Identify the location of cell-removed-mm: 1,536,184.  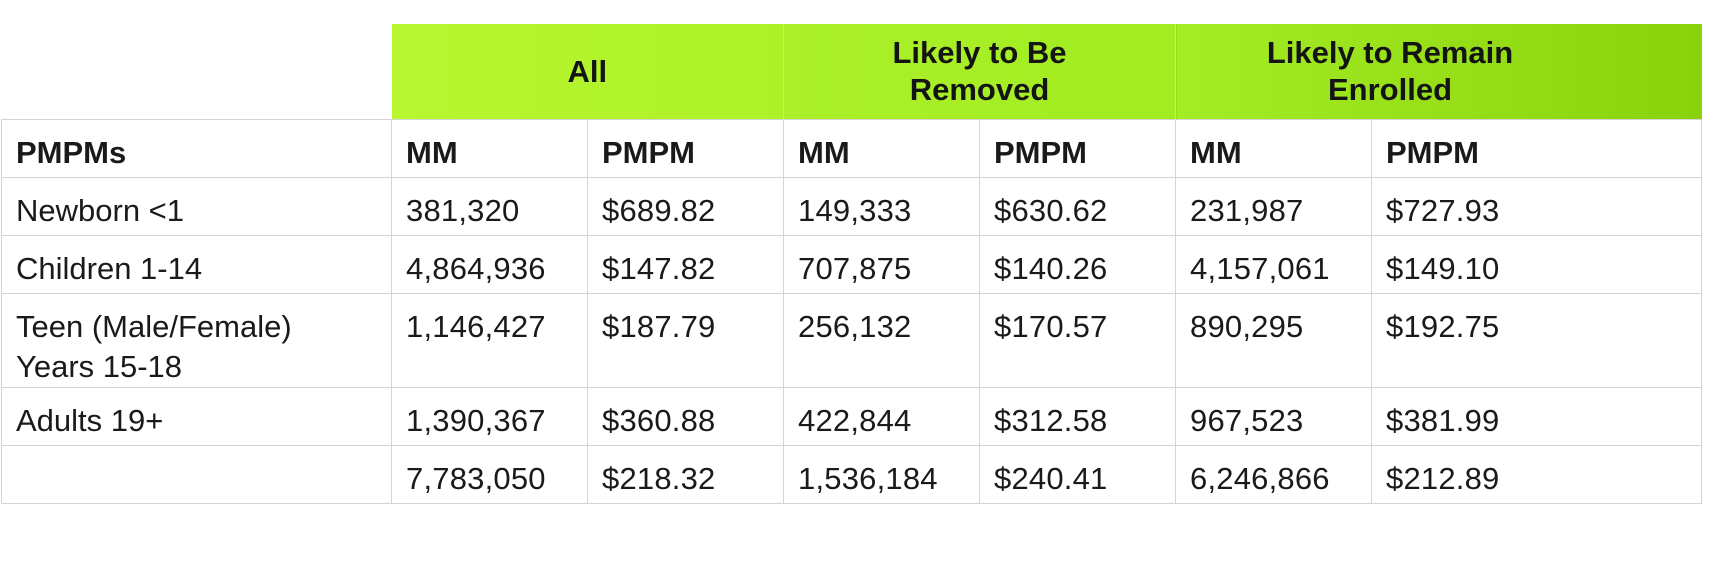
(881, 474).